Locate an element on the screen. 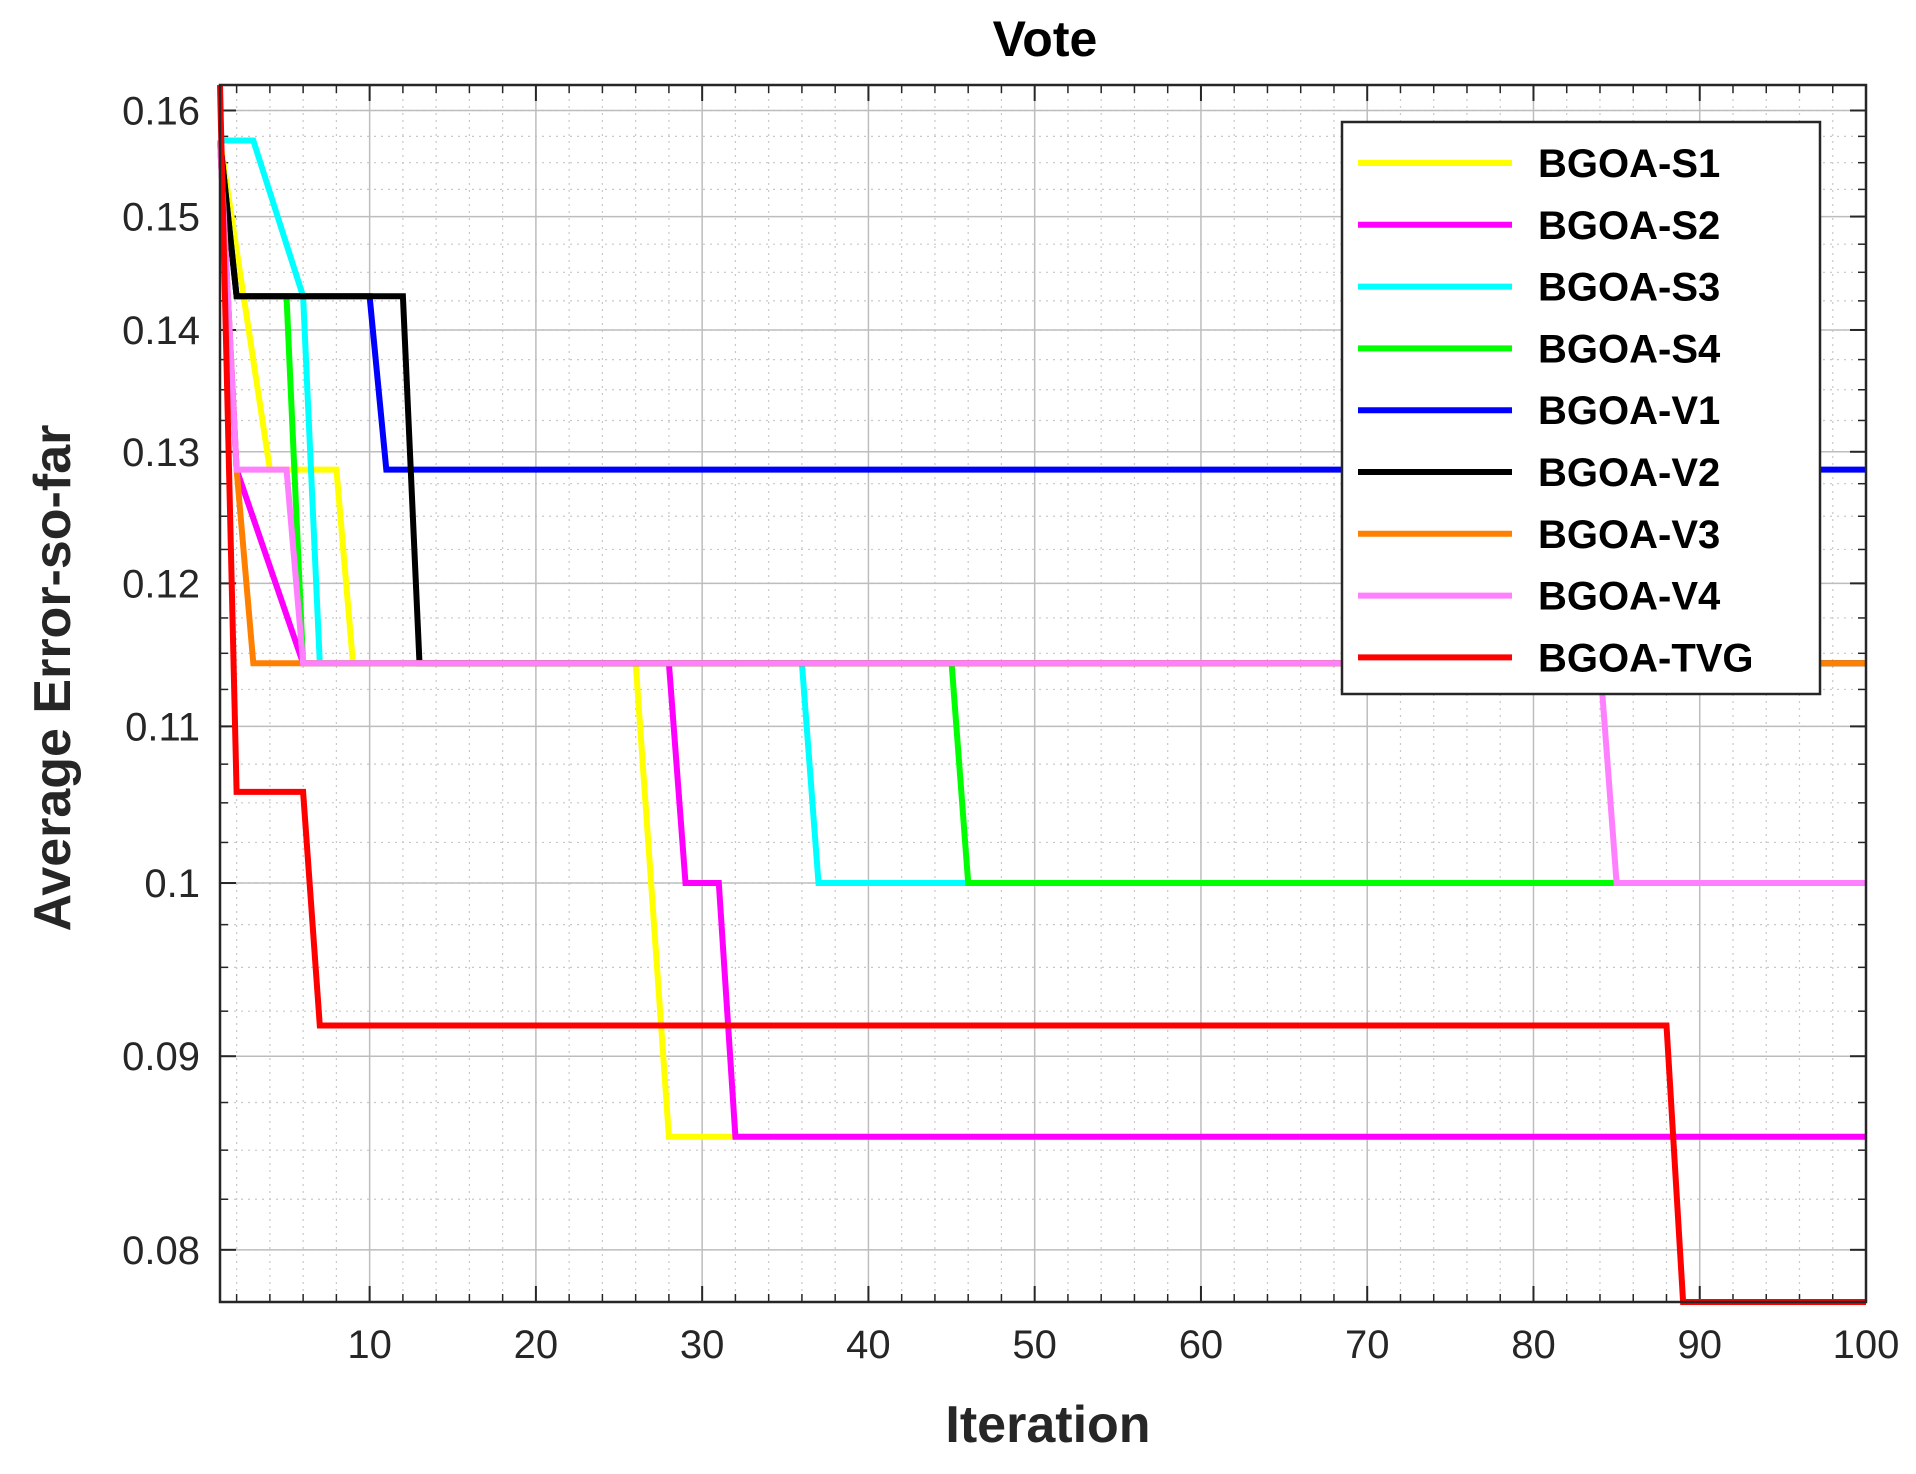 The image size is (1916, 1474). legend-label-bgoa-v4: BGOA-V4 is located at coordinates (1629, 597).